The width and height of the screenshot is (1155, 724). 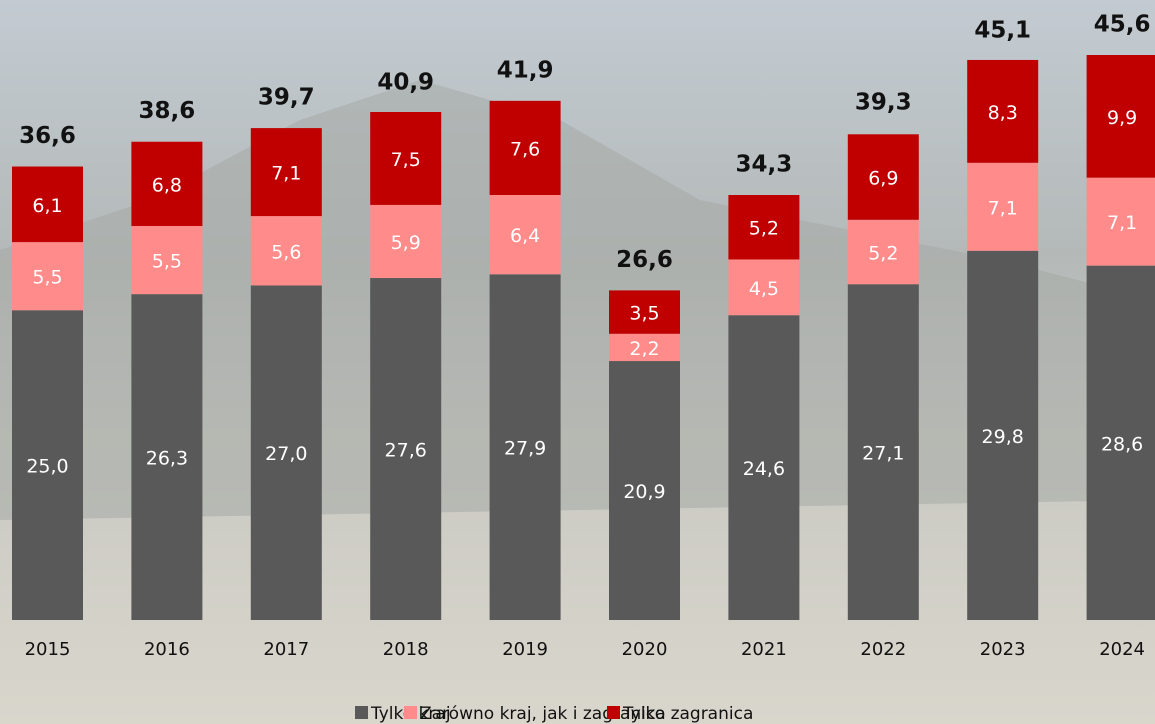 I want to click on segment-label: 6,1, so click(x=47, y=206).